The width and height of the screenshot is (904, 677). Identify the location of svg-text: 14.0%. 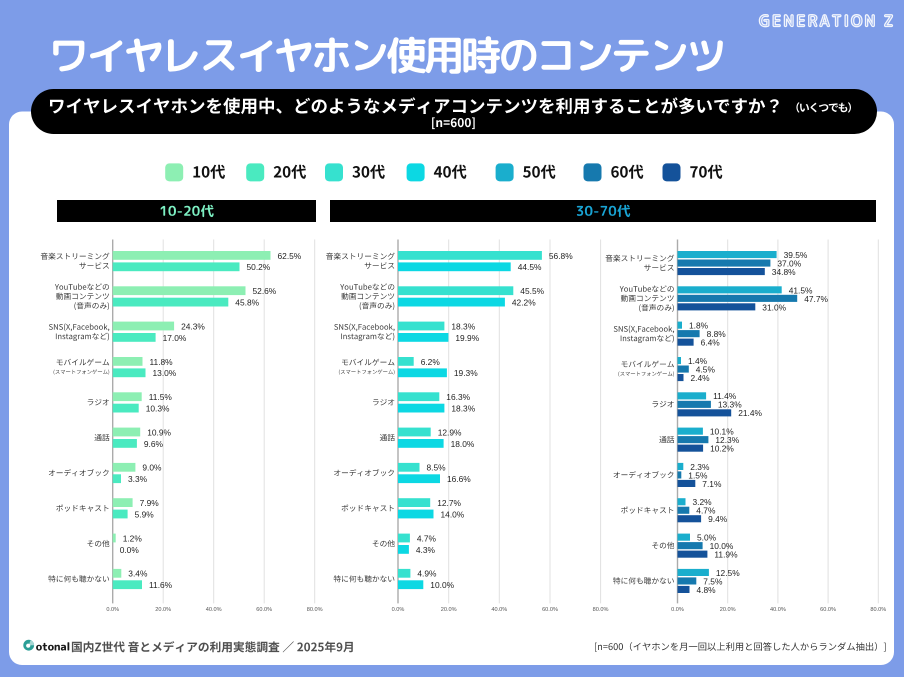
(453, 514).